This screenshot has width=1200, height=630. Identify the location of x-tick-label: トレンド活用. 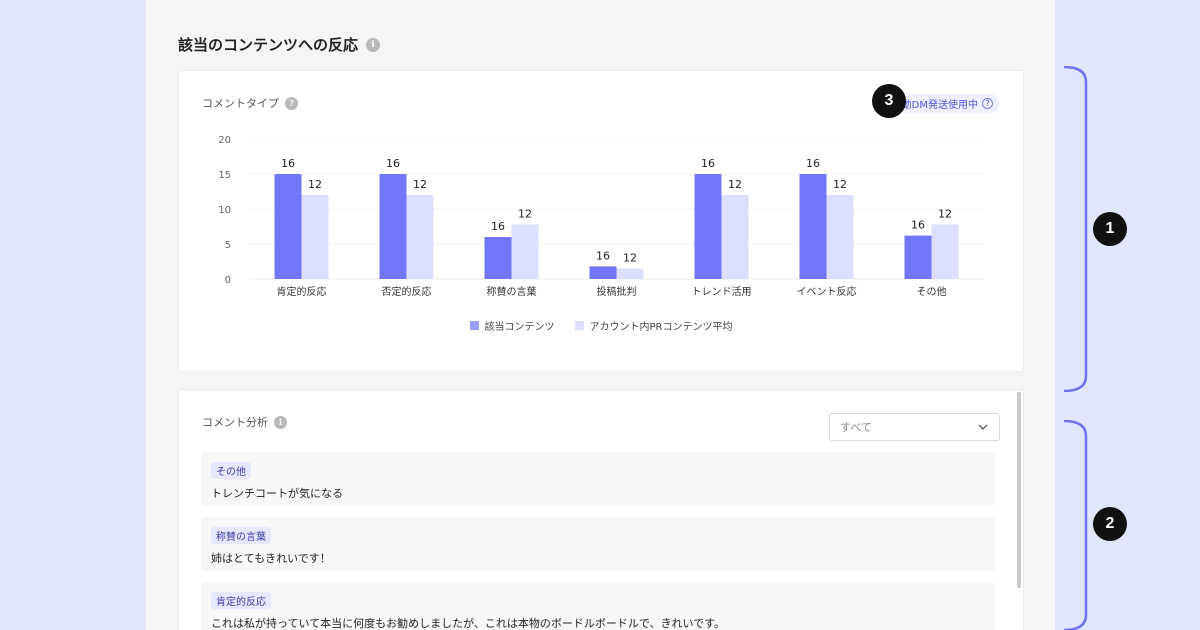
(722, 292).